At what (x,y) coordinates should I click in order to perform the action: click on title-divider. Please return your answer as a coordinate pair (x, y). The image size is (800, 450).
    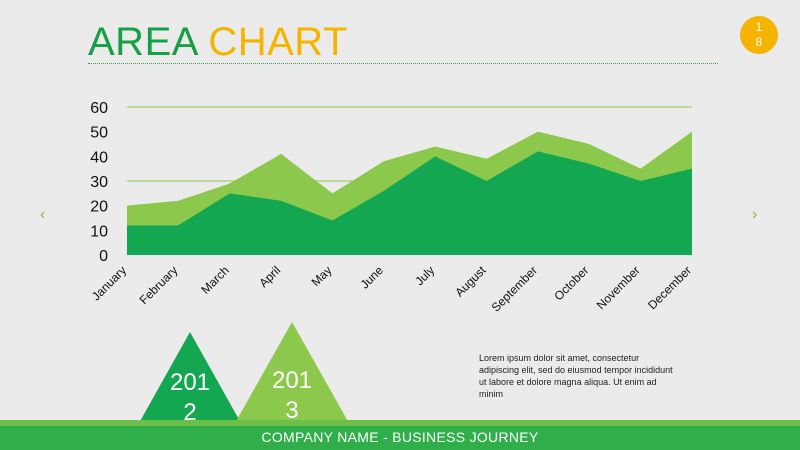
    Looking at the image, I should click on (403, 63).